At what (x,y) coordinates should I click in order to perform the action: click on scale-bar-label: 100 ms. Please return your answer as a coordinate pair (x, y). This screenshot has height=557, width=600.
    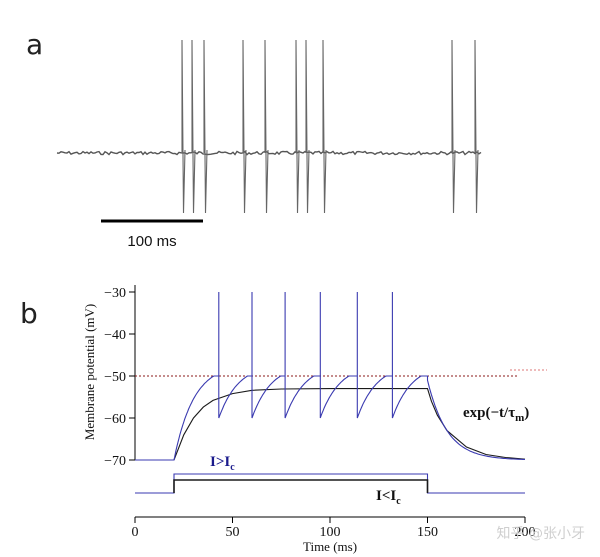
    Looking at the image, I should click on (151, 241).